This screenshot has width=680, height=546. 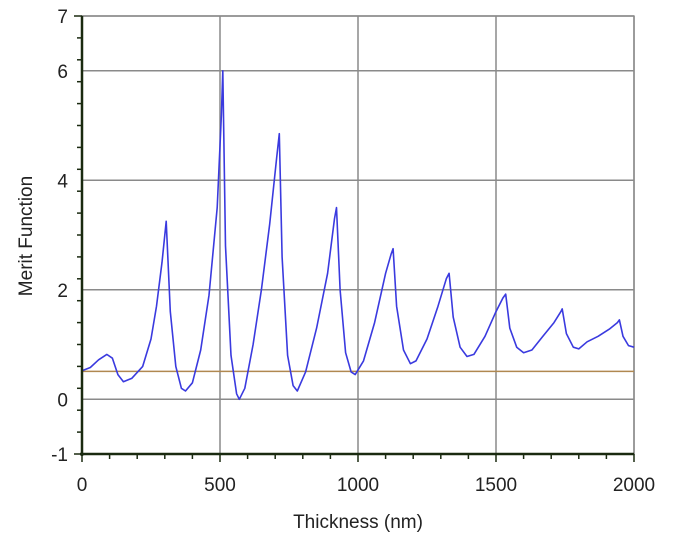 What do you see at coordinates (26, 236) in the screenshot?
I see `y-axis-title: Merit Function` at bounding box center [26, 236].